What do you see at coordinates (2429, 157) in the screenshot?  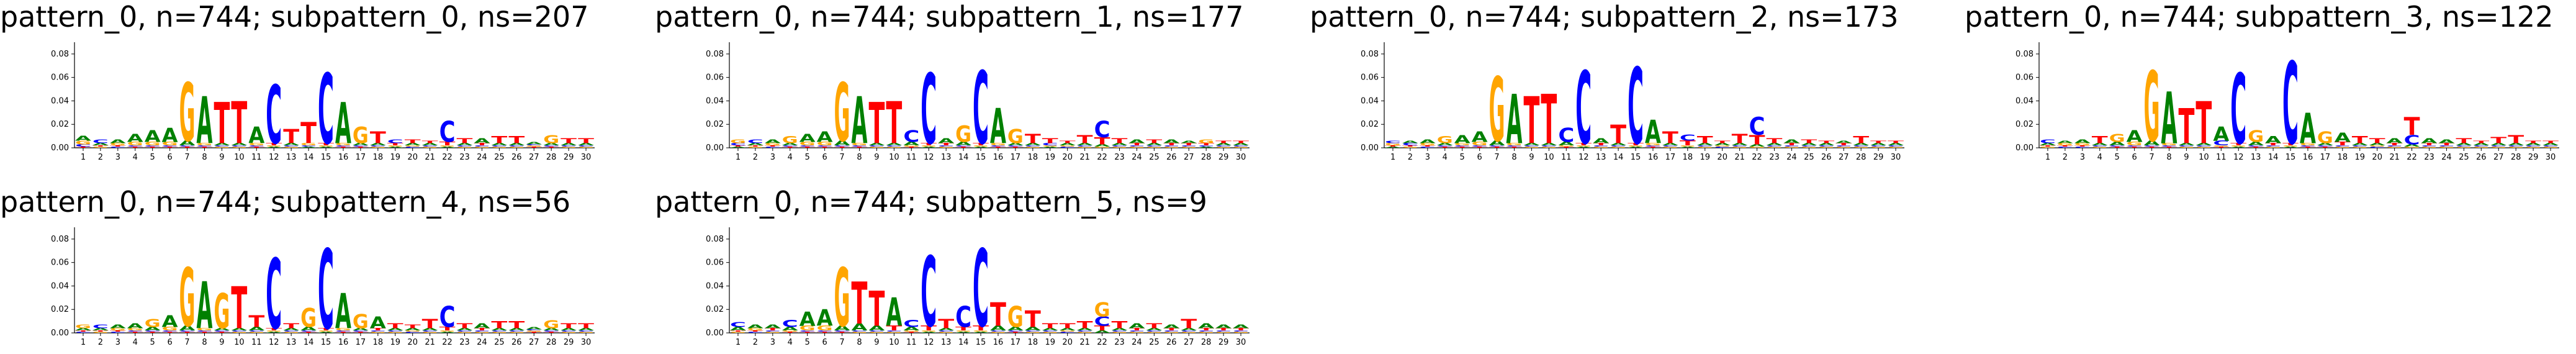 I see `x-tick-label: 23` at bounding box center [2429, 157].